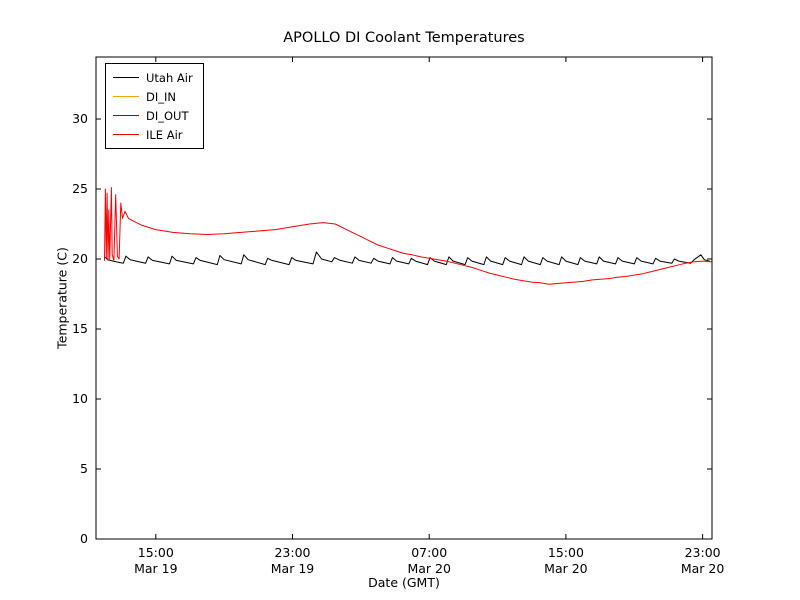 The image size is (800, 600). What do you see at coordinates (84, 538) in the screenshot?
I see `y-tick-label: 0` at bounding box center [84, 538].